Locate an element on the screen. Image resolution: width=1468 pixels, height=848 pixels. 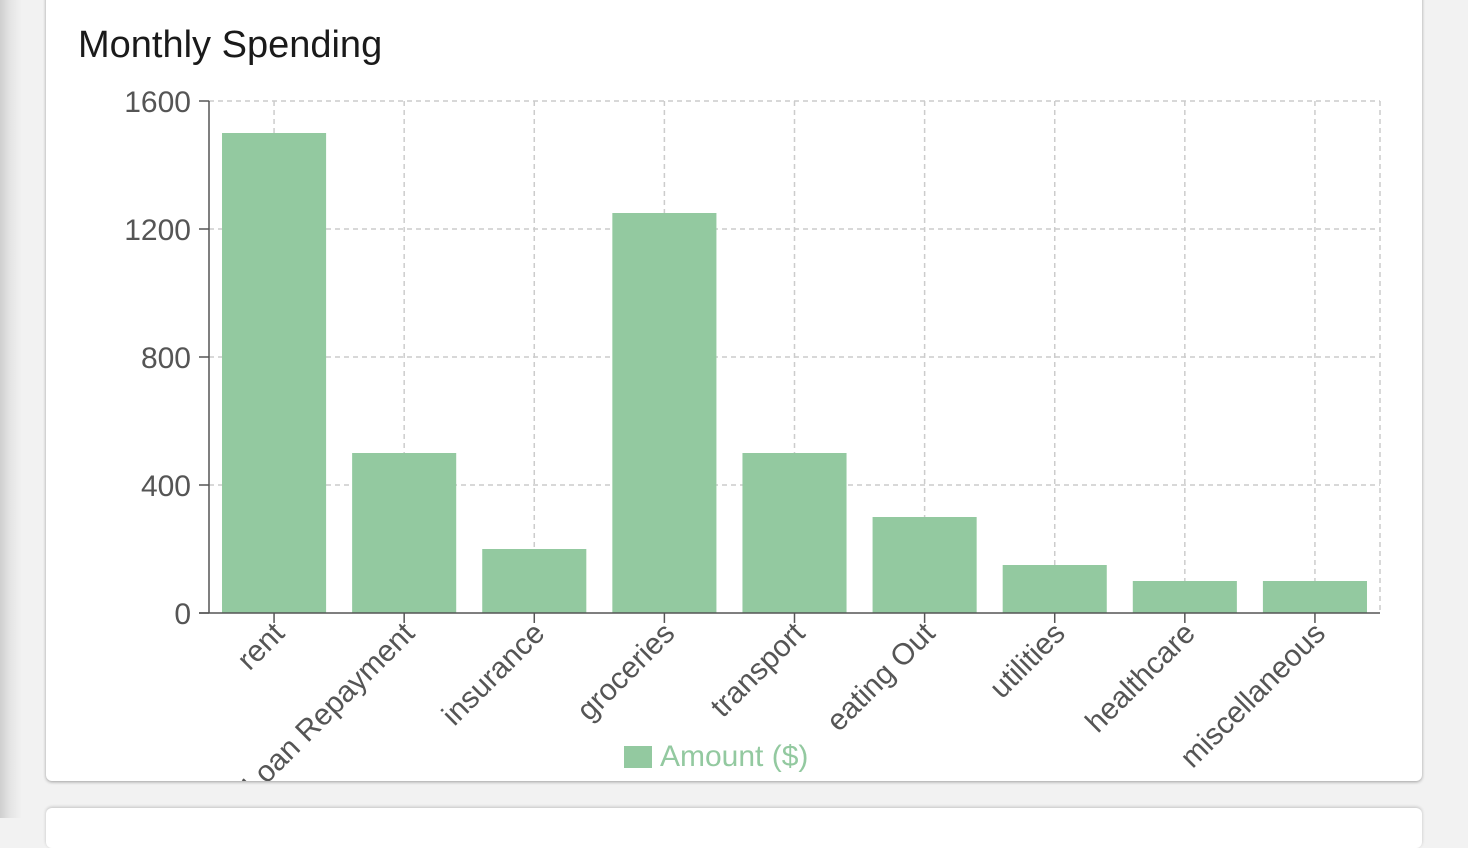
y-tick-label: 1600 is located at coordinates (157, 102).